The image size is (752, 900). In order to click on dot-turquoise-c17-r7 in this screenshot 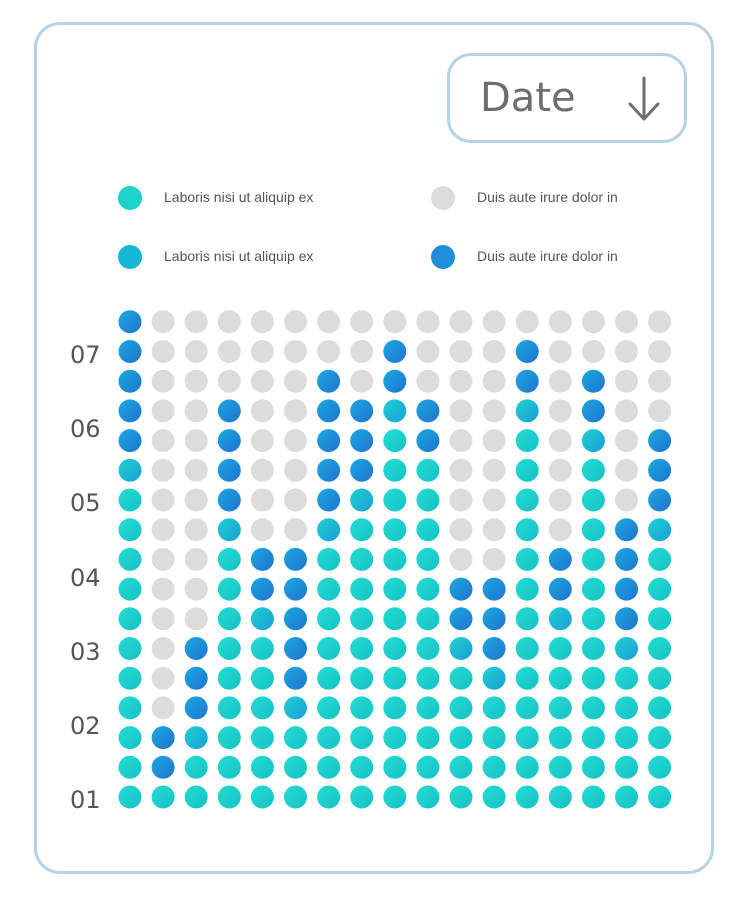, I will do `click(660, 619)`.